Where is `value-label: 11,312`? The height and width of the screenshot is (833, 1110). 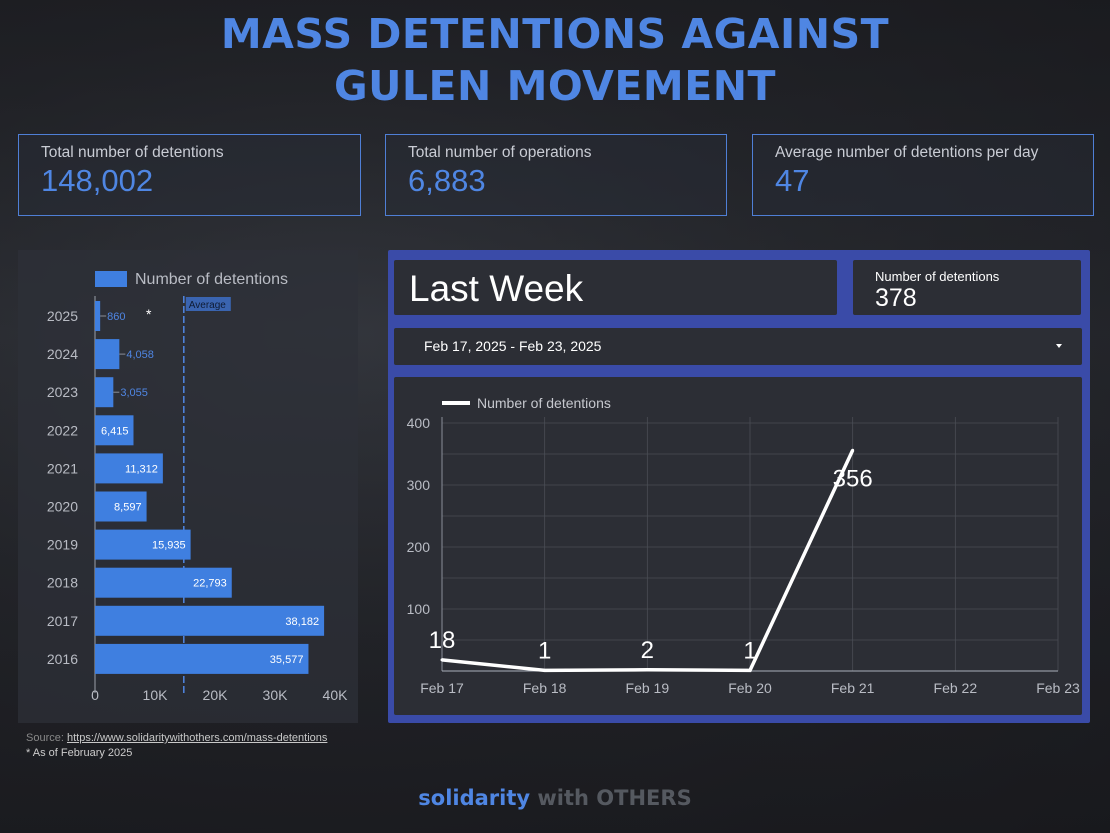 value-label: 11,312 is located at coordinates (141, 469).